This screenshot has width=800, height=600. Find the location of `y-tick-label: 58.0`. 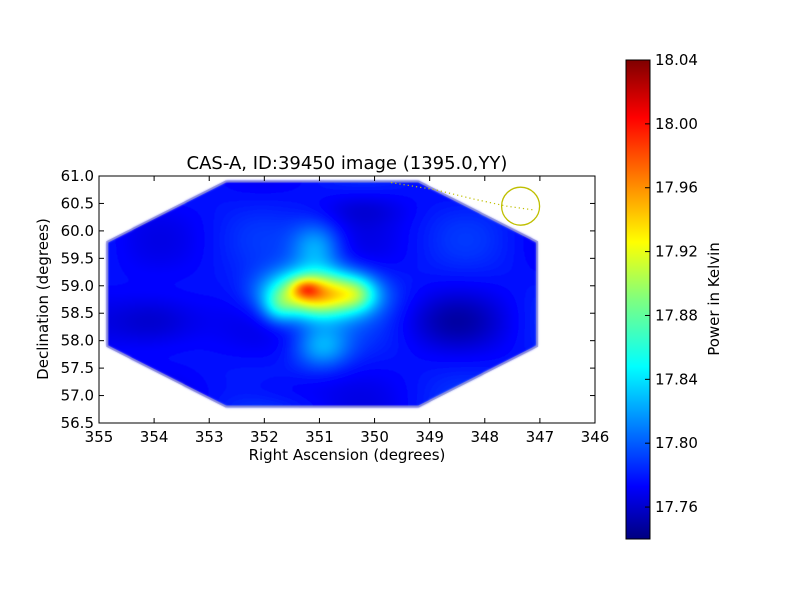

y-tick-label: 58.0 is located at coordinates (77, 341).